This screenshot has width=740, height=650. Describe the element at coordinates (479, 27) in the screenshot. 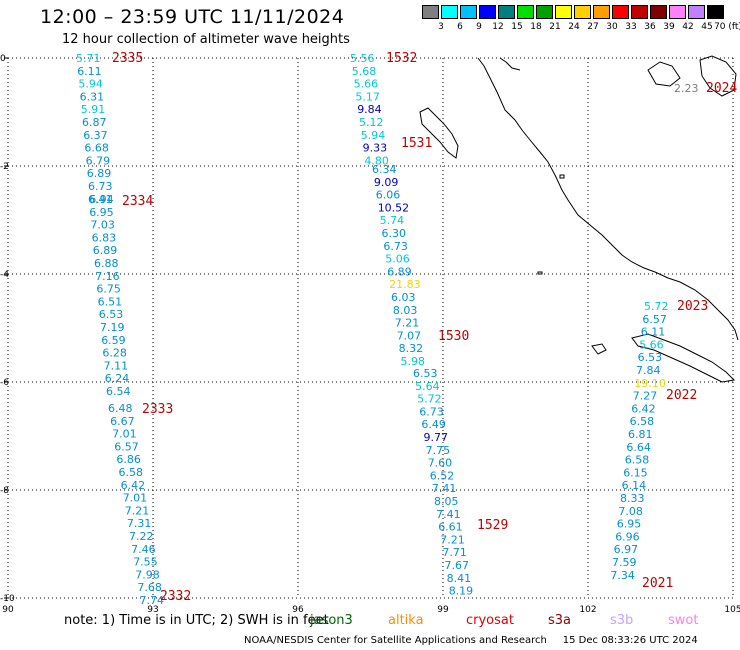

I see `colorbar-label: 9` at that location.